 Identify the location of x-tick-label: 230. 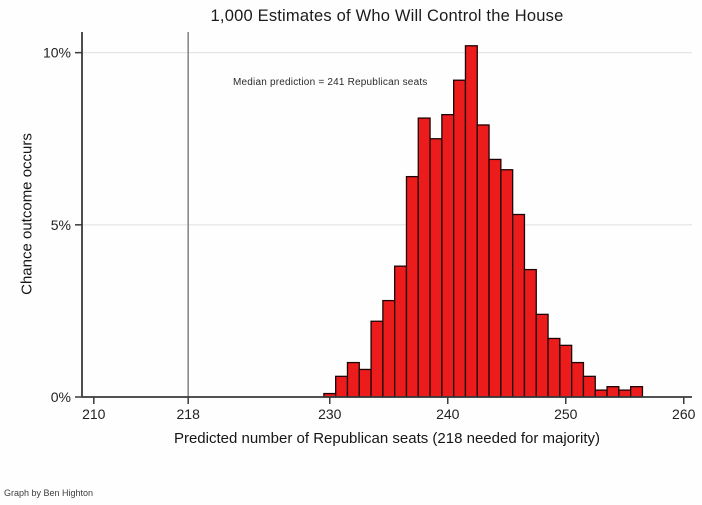
(330, 414).